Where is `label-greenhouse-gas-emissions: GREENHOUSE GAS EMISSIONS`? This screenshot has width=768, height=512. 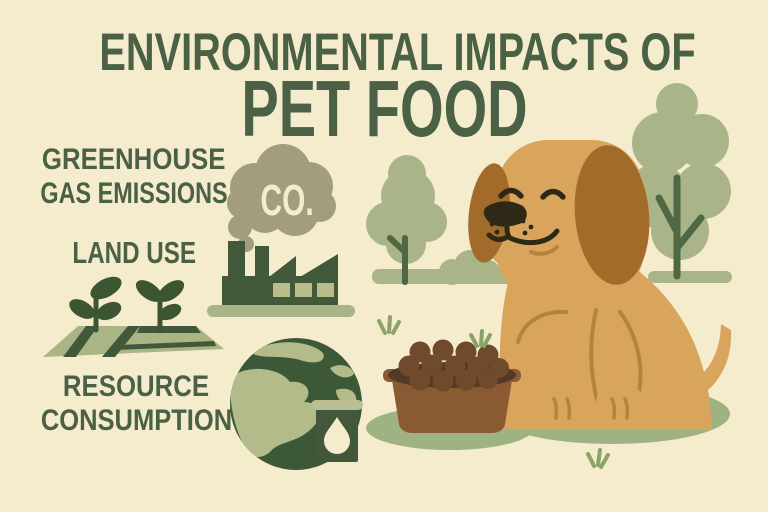 label-greenhouse-gas-emissions: GREENHOUSE GAS EMISSIONS is located at coordinates (134, 176).